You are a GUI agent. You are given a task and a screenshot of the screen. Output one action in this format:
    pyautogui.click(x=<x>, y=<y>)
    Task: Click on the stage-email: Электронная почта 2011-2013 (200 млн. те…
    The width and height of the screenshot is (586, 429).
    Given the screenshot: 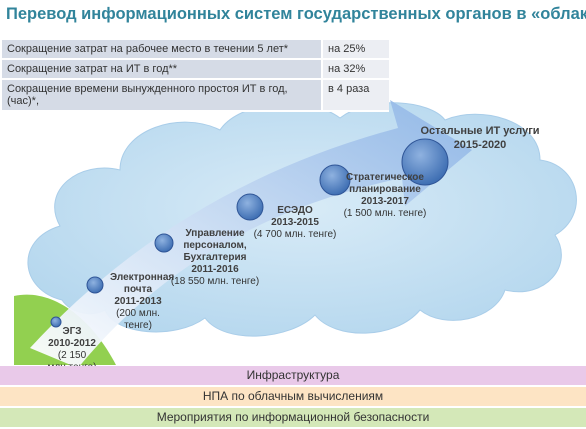 What is the action you would take?
    pyautogui.click(x=138, y=302)
    